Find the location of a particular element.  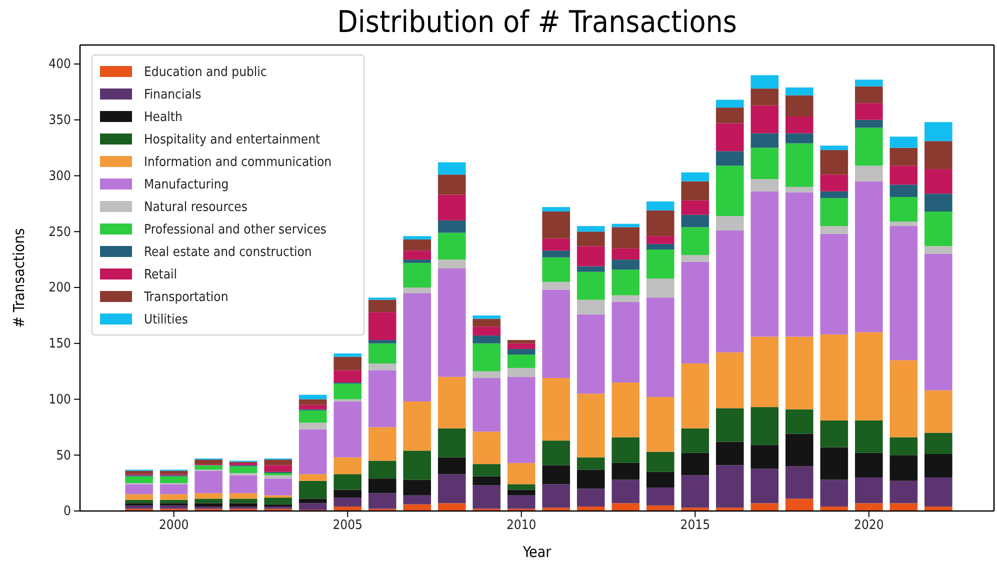

y-tick-label: 350 is located at coordinates (59, 120).